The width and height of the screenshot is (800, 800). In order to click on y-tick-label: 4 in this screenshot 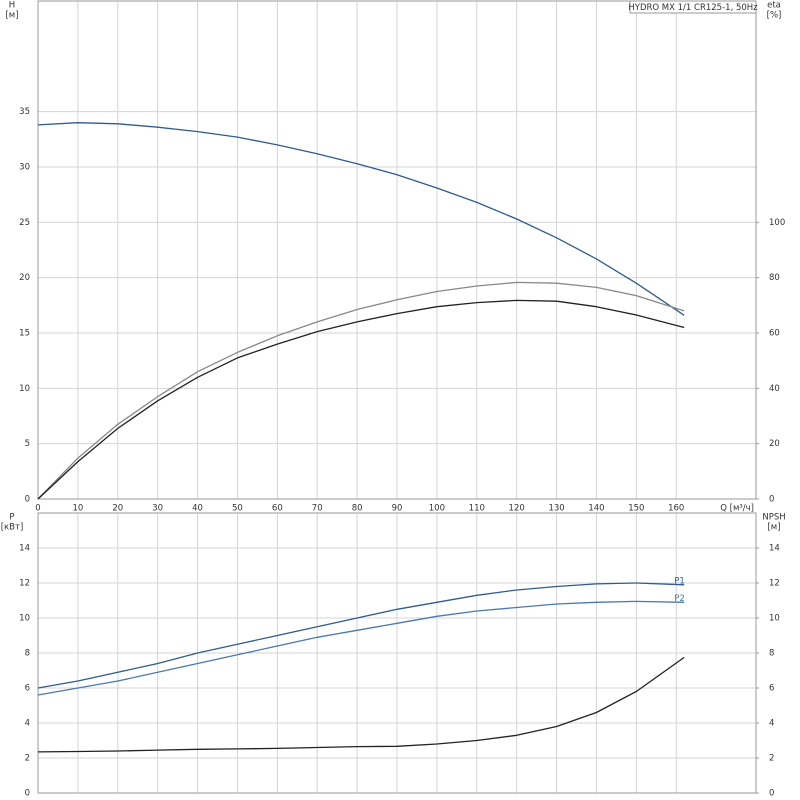, I will do `click(27, 724)`.